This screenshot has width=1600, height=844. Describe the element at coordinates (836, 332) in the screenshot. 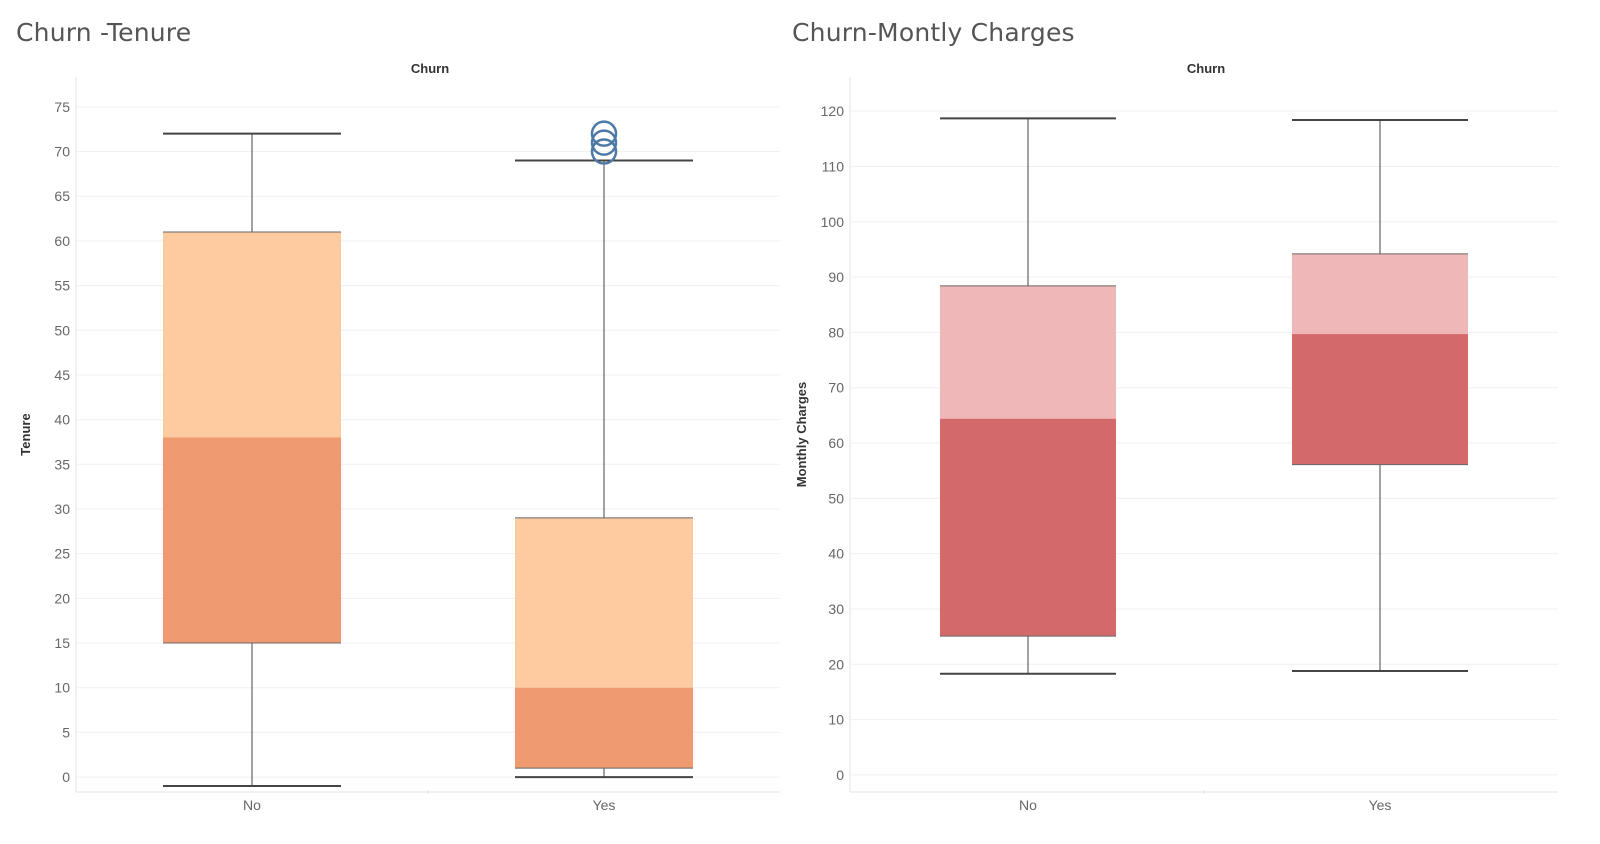

I see `y-tick-label: 80` at that location.